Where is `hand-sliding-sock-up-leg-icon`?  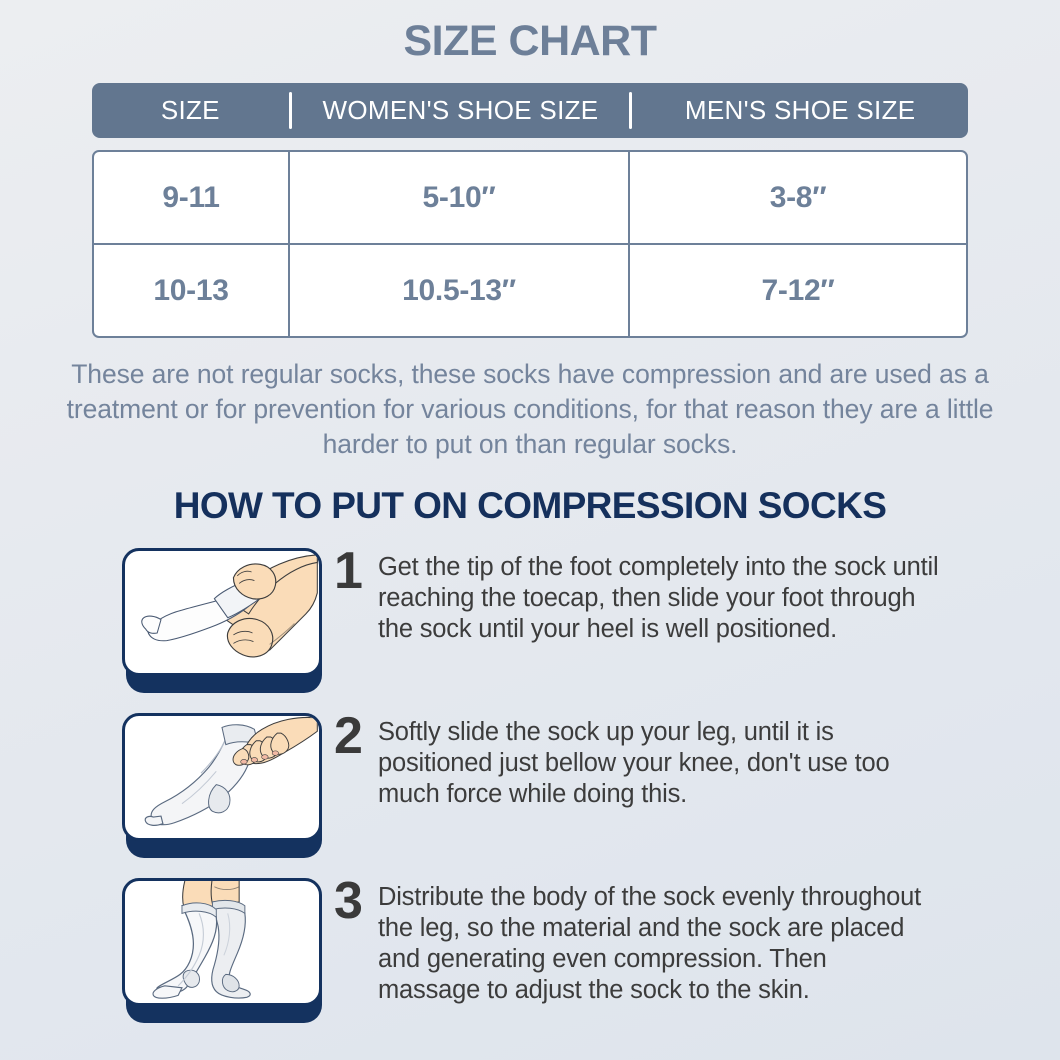 hand-sliding-sock-up-leg-icon is located at coordinates (231, 771).